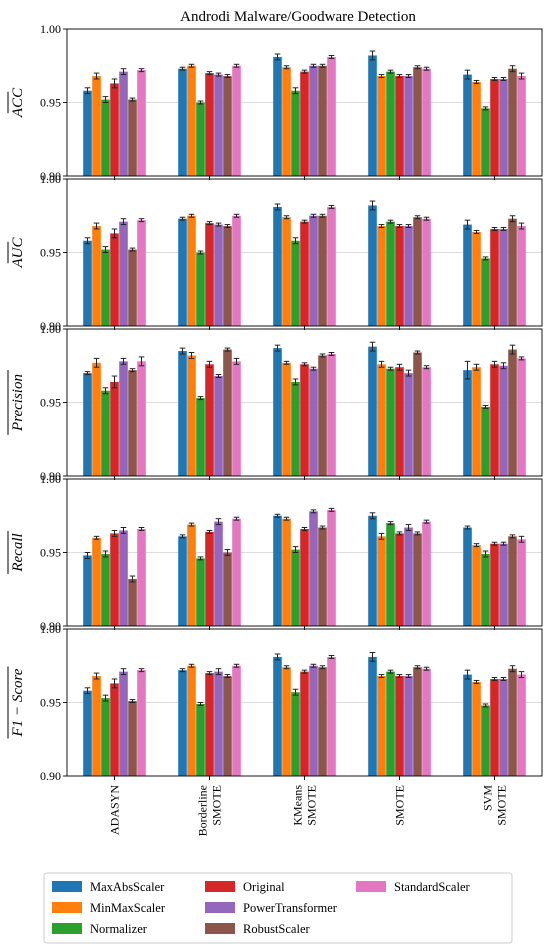 This screenshot has width=550, height=951. I want to click on x-category-label: BorderlineSMOTE, so click(210, 810).